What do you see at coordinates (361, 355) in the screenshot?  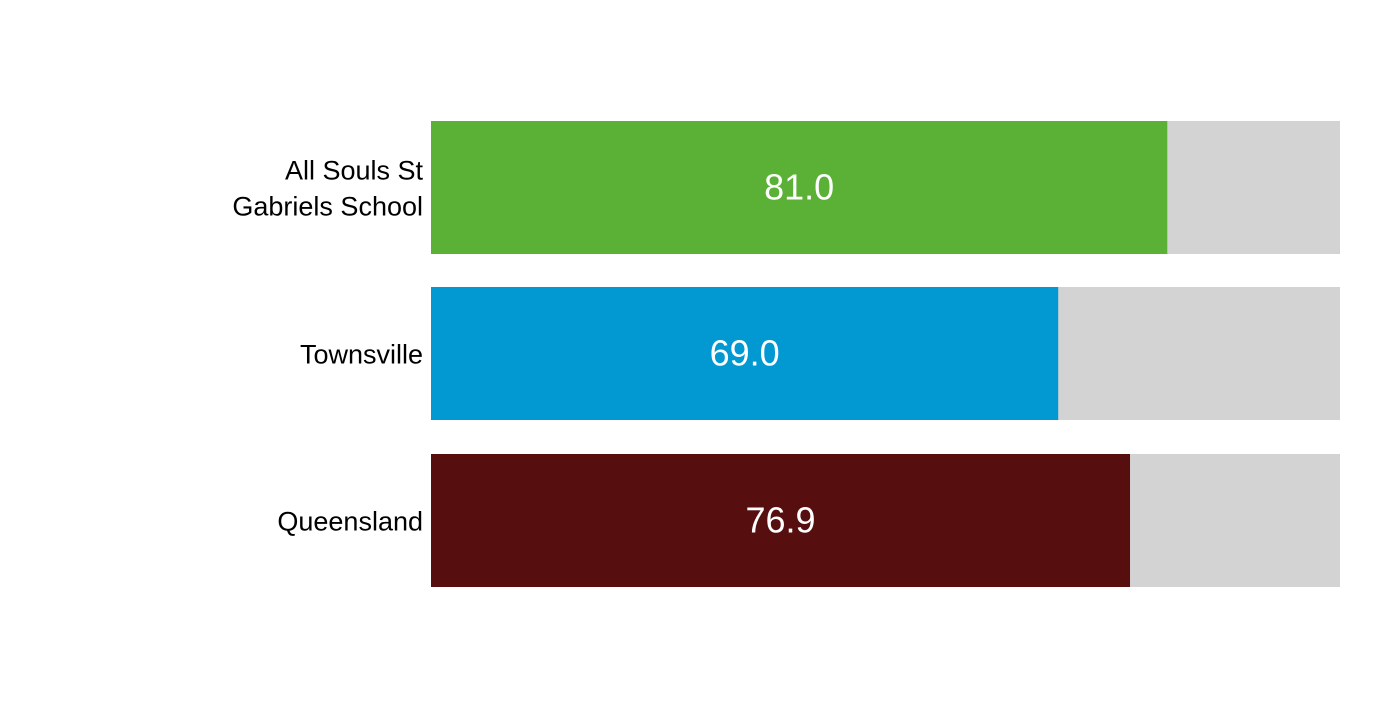 I see `category-label-townsville: Townsville` at bounding box center [361, 355].